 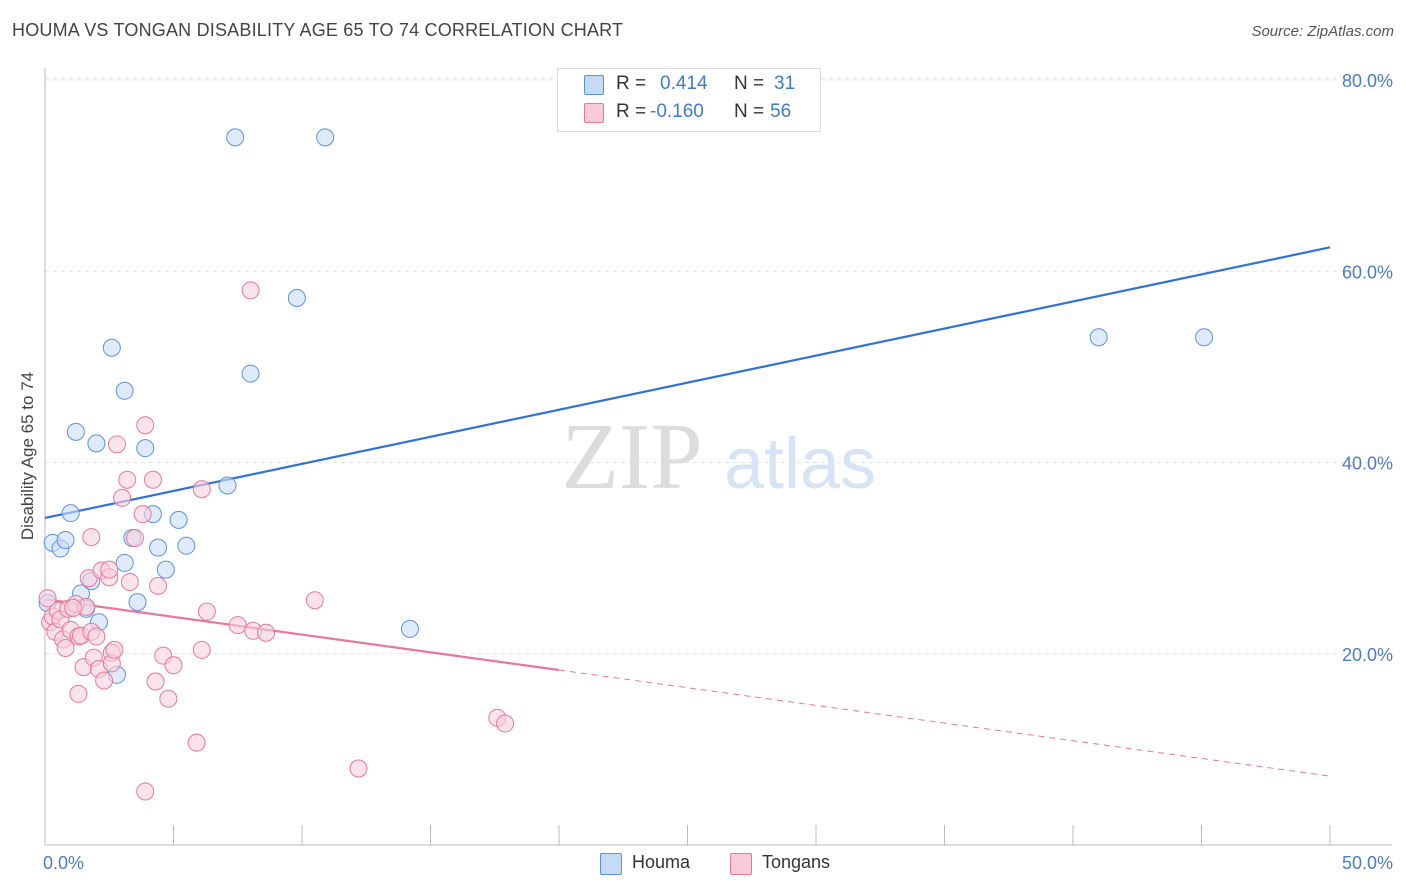 What do you see at coordinates (781, 111) in the screenshot?
I see `n-value: 56` at bounding box center [781, 111].